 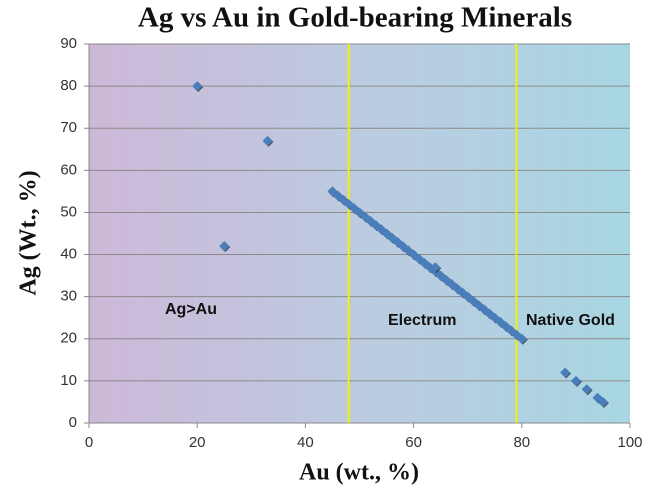 What do you see at coordinates (422, 320) in the screenshot?
I see `annotation: Electrum` at bounding box center [422, 320].